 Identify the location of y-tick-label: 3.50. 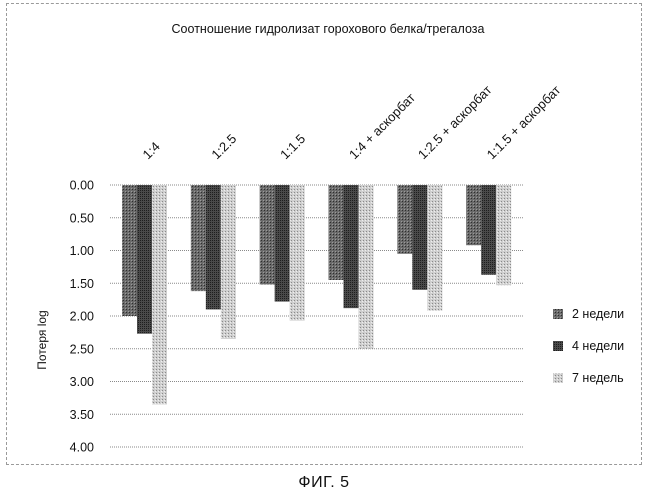
(82, 415).